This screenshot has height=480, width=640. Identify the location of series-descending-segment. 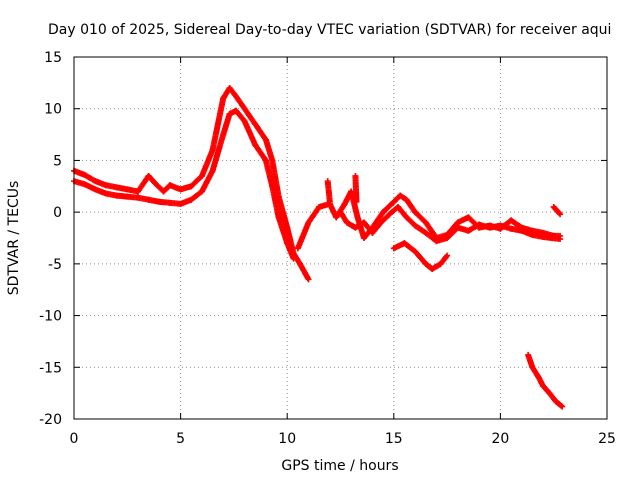
(545, 380).